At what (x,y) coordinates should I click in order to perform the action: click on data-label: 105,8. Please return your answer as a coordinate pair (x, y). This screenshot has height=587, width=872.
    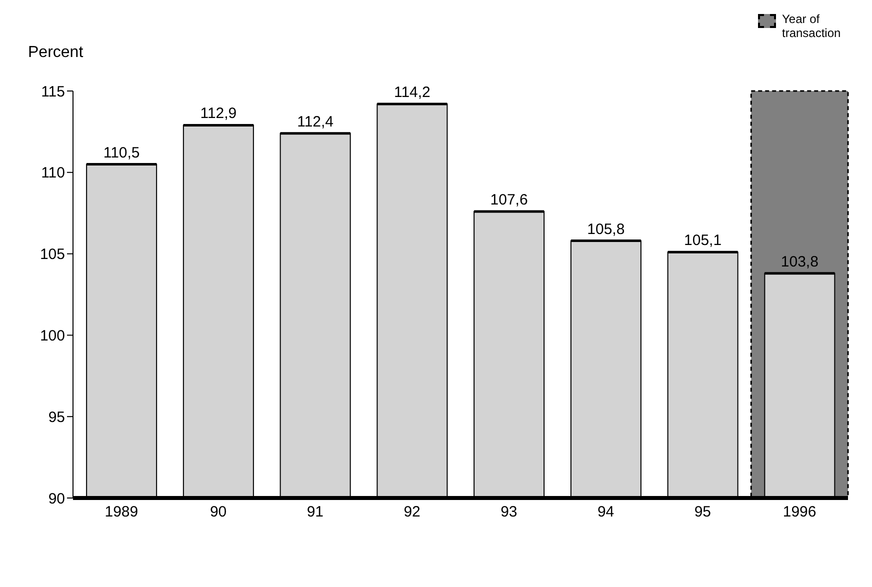
    Looking at the image, I should click on (606, 229).